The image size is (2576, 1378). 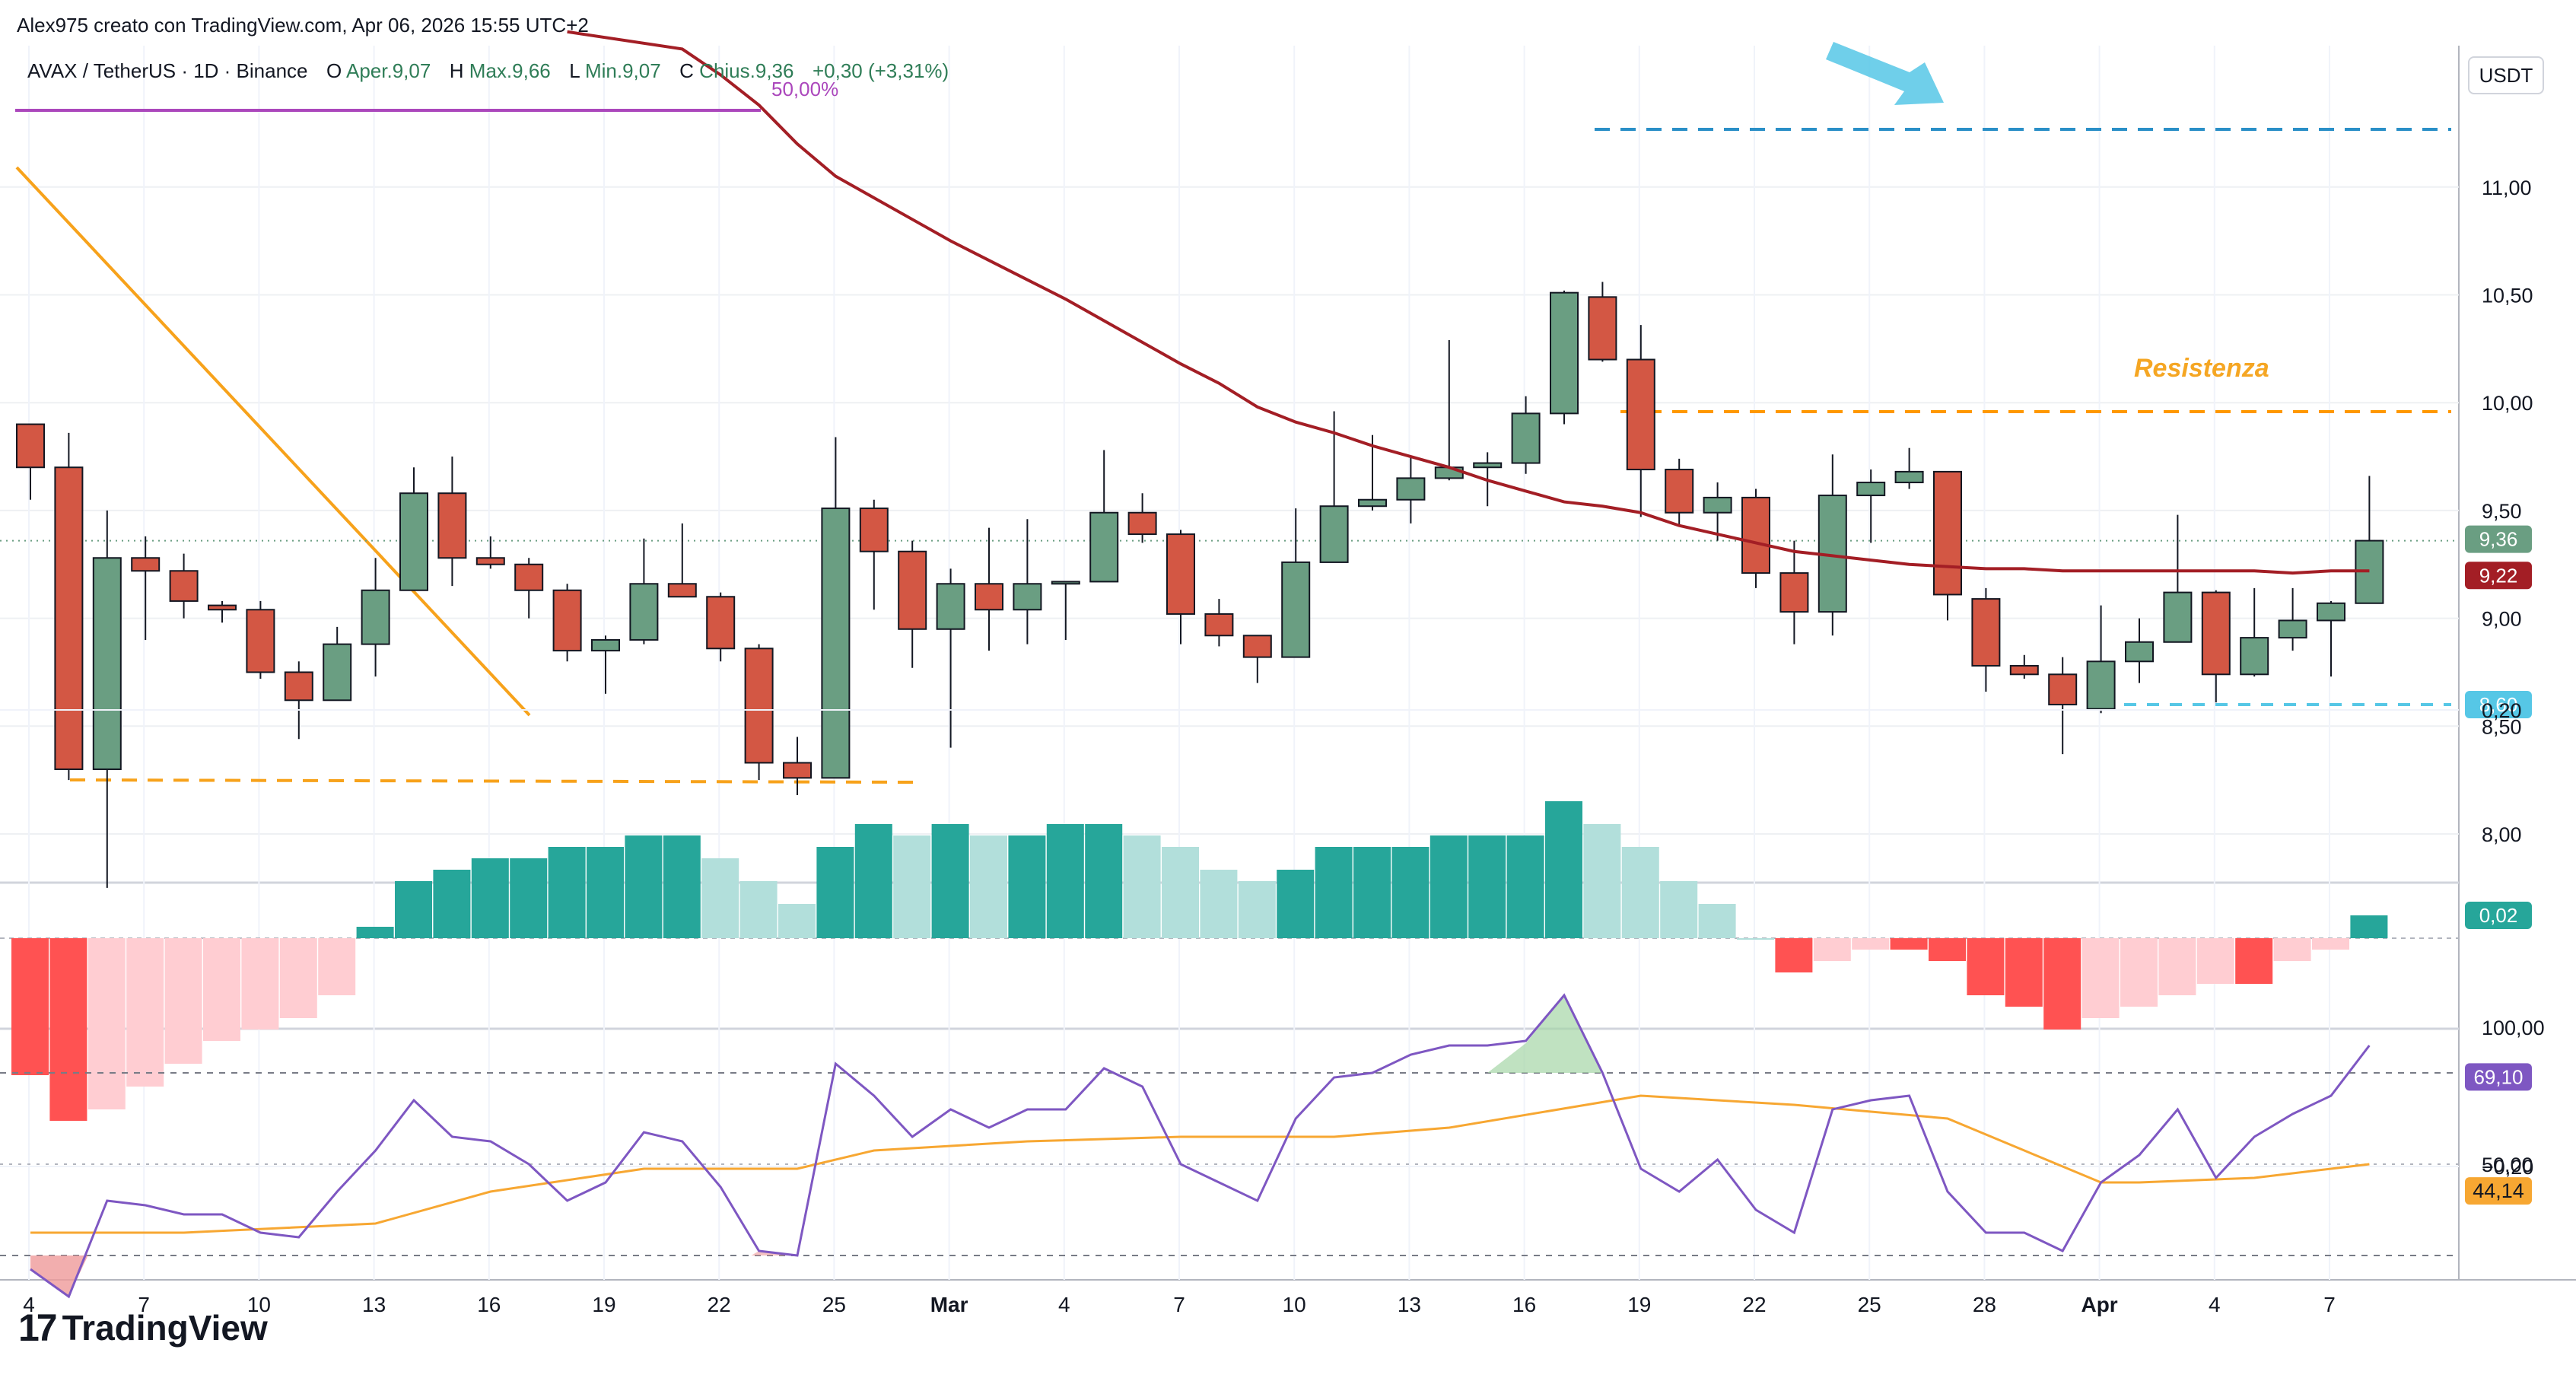 I want to click on price-tick-label: 8,00, so click(x=2502, y=834).